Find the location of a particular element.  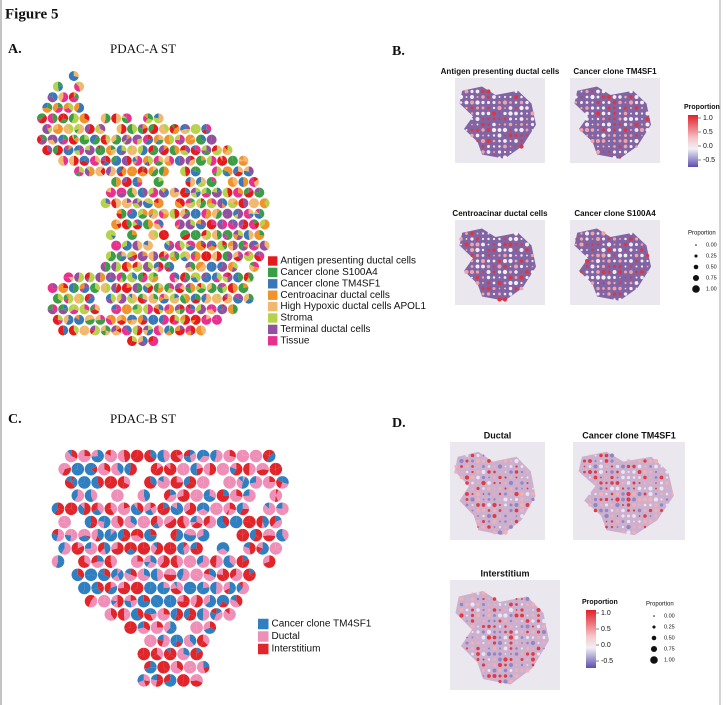

map-title: Cancer clone TM4SF1 is located at coordinates (615, 71).